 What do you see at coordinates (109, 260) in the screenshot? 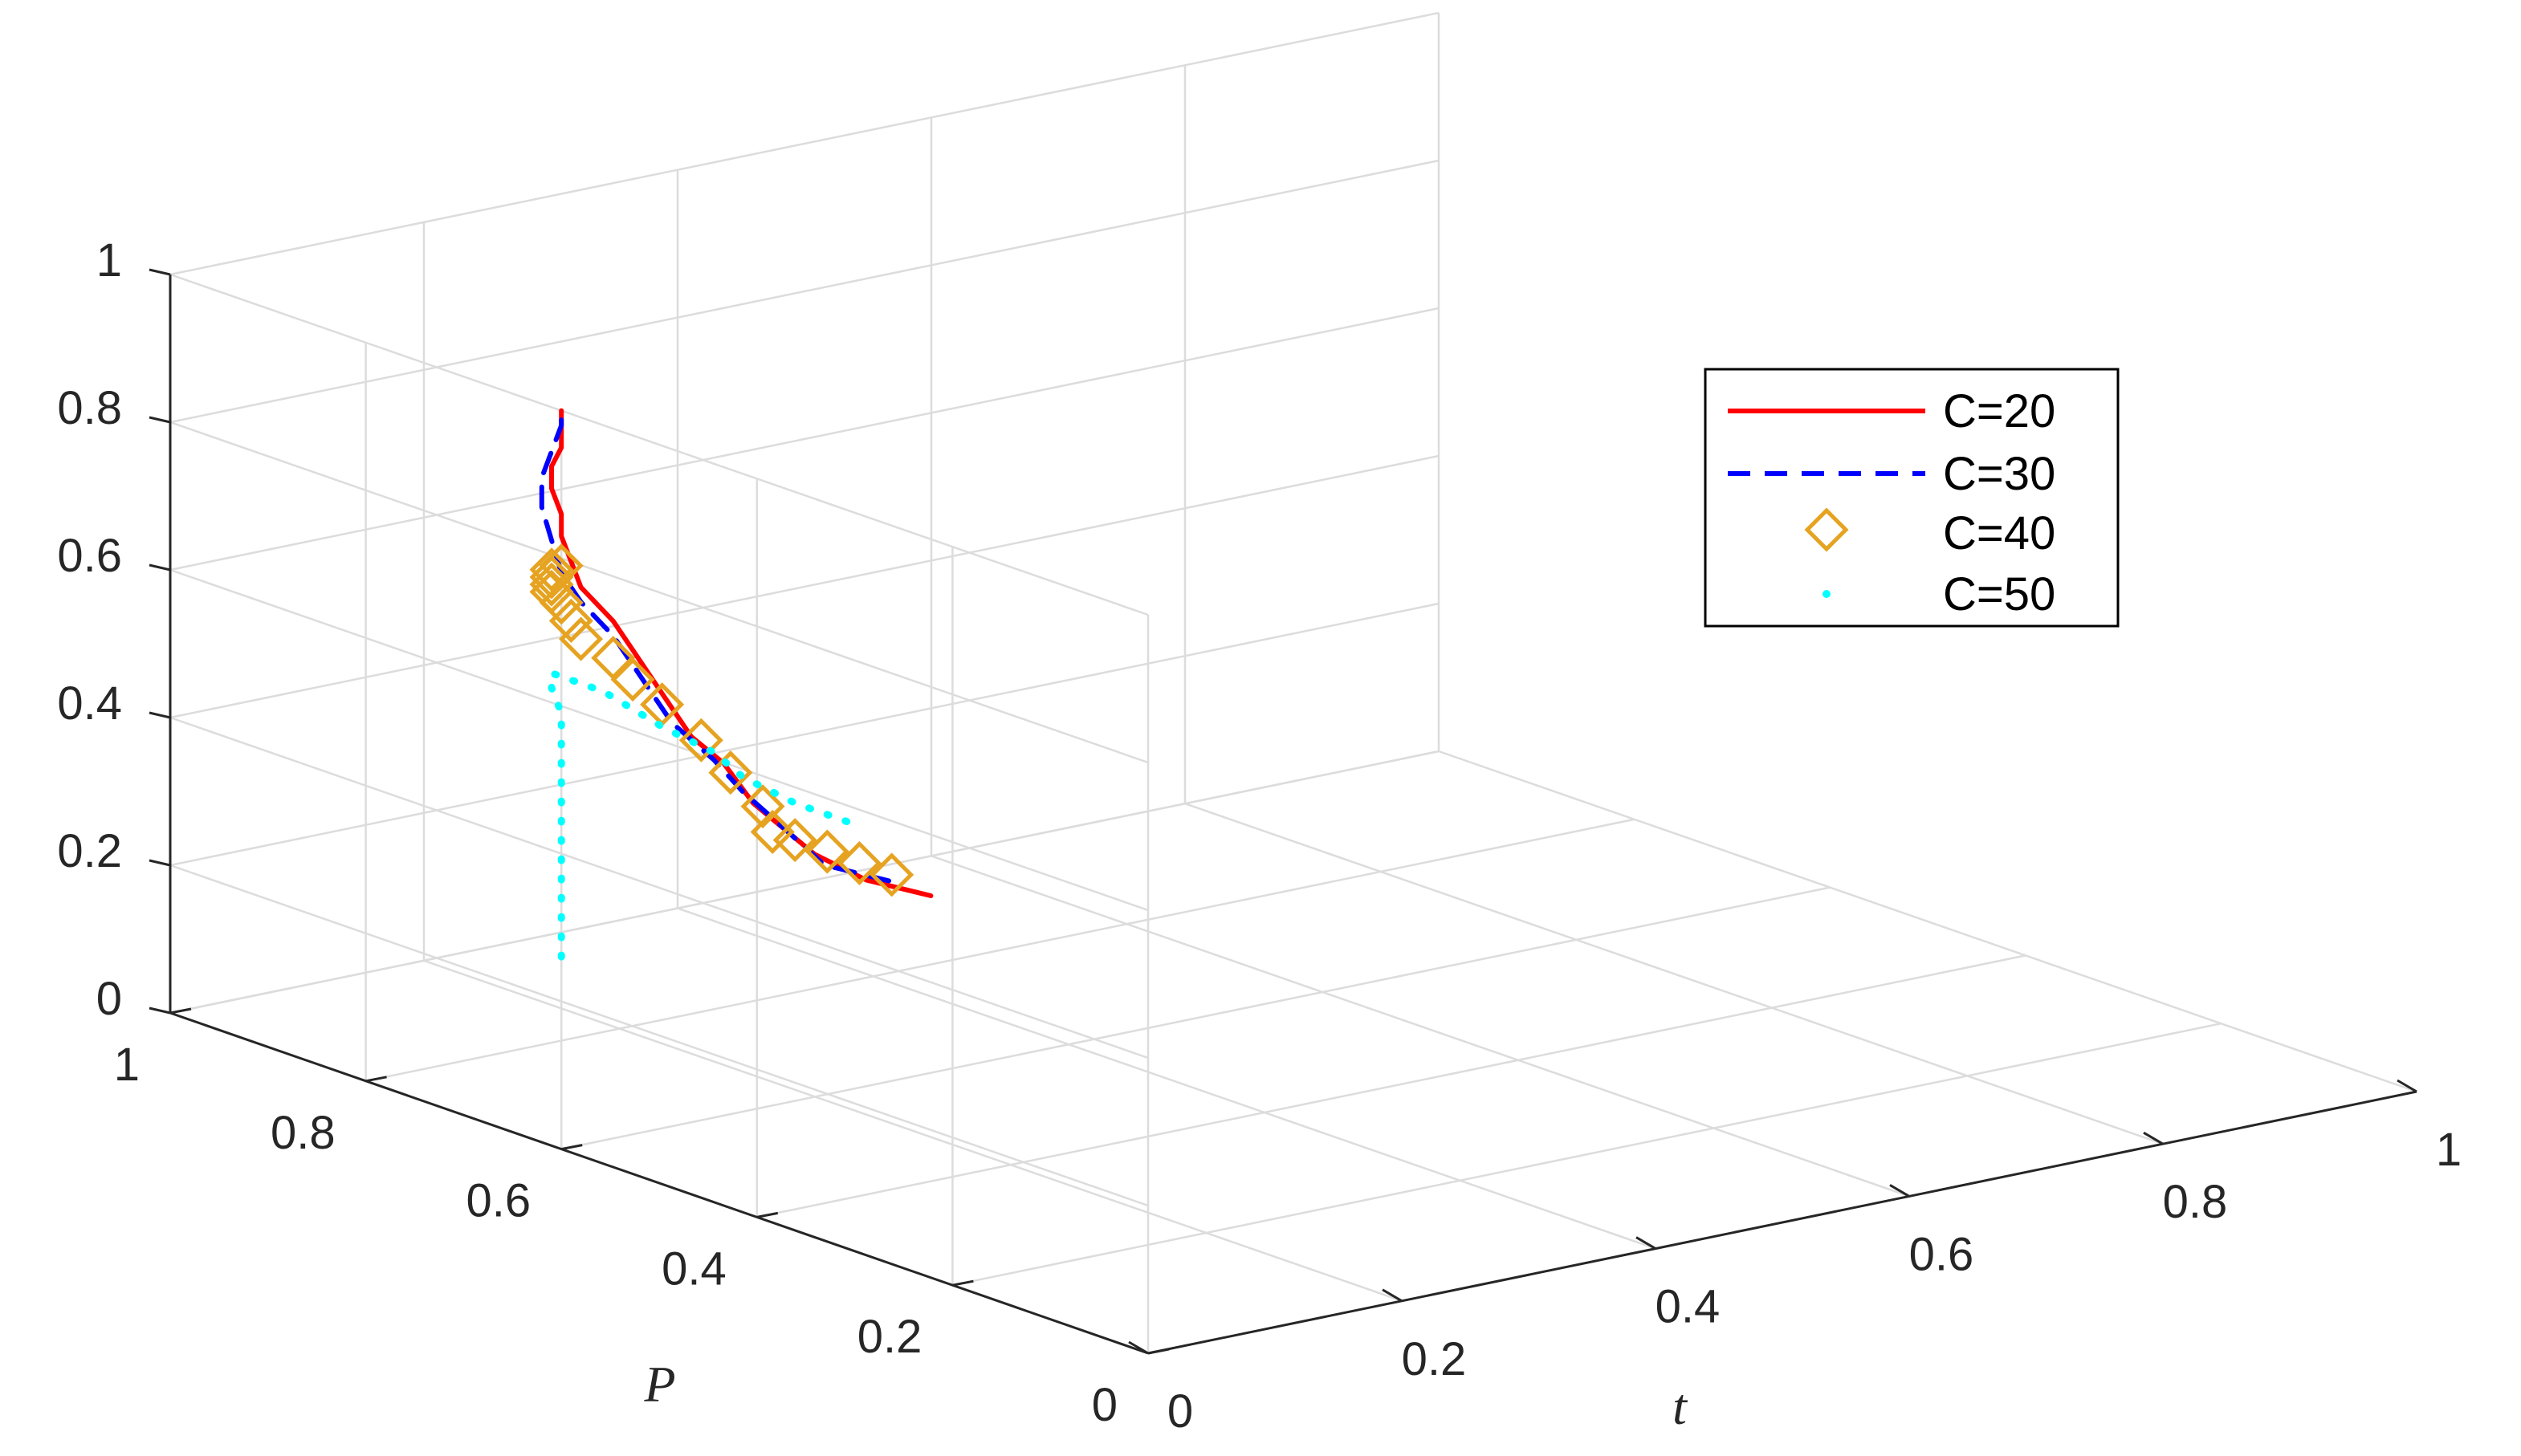
I see `z-tick-label: 1` at bounding box center [109, 260].